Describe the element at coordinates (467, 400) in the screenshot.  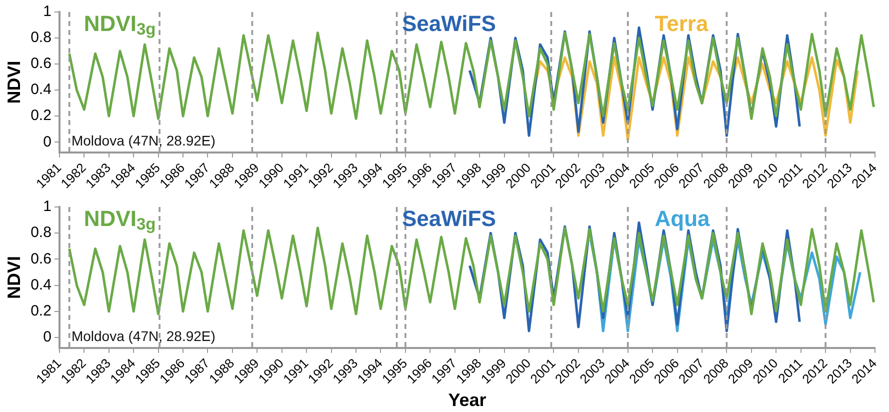
I see `x-axis-title: Year` at that location.